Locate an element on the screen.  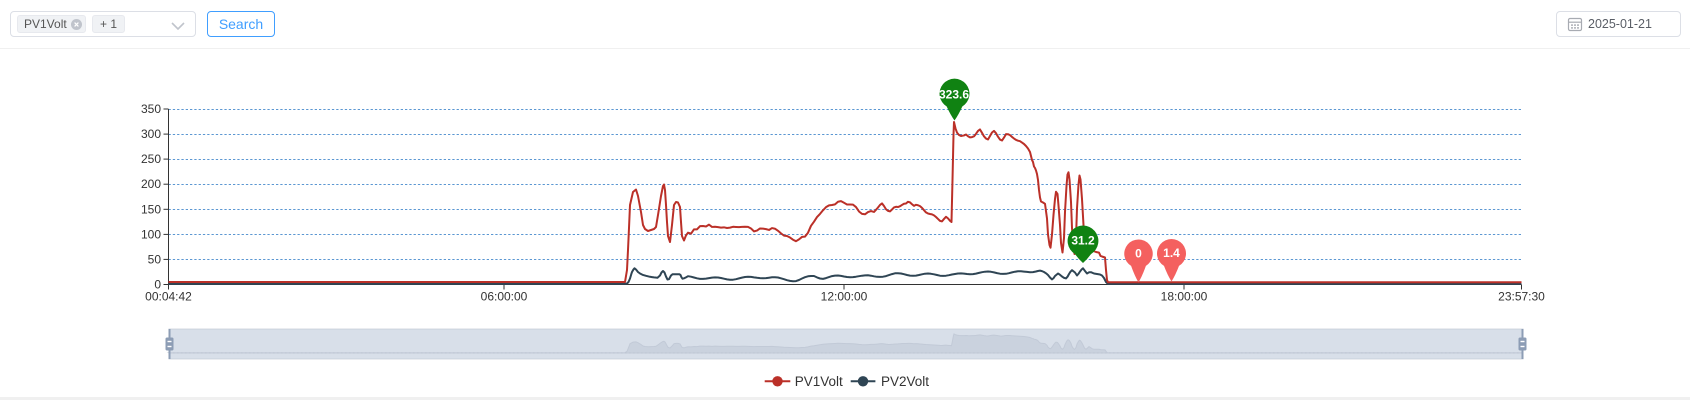
svg-text: 23:57:30 is located at coordinates (1521, 297).